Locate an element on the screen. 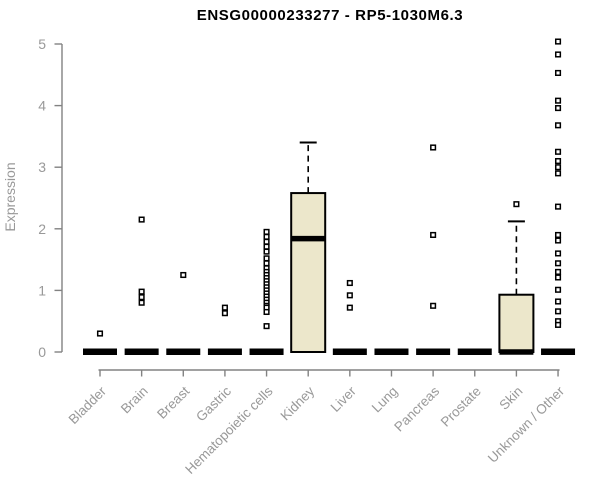 Image resolution: width=600 pixels, height=500 pixels. y-axis-title: Expression is located at coordinates (10, 196).